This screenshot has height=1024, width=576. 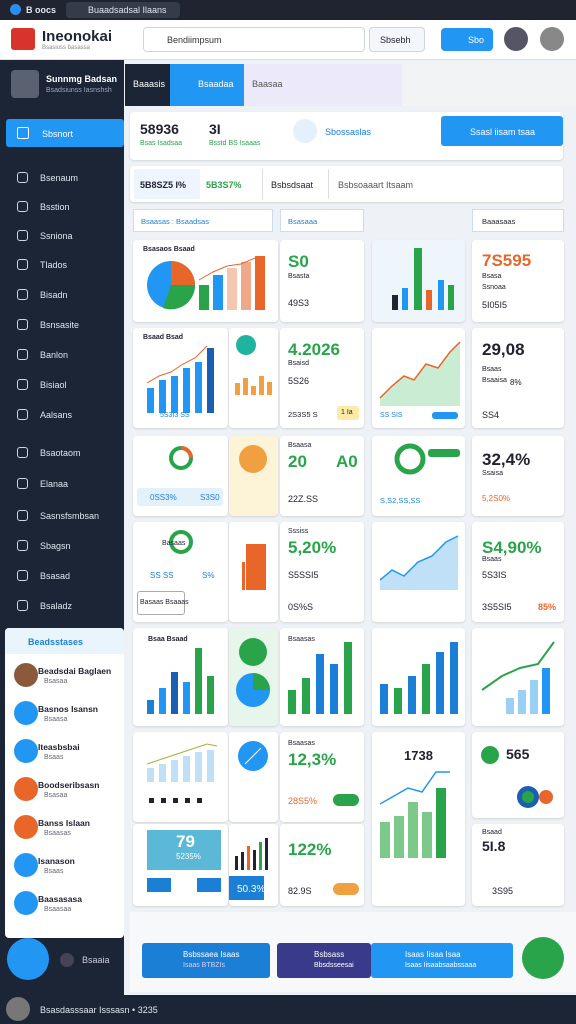 I want to click on contact-name: Basnos Isansn, so click(x=68, y=709).